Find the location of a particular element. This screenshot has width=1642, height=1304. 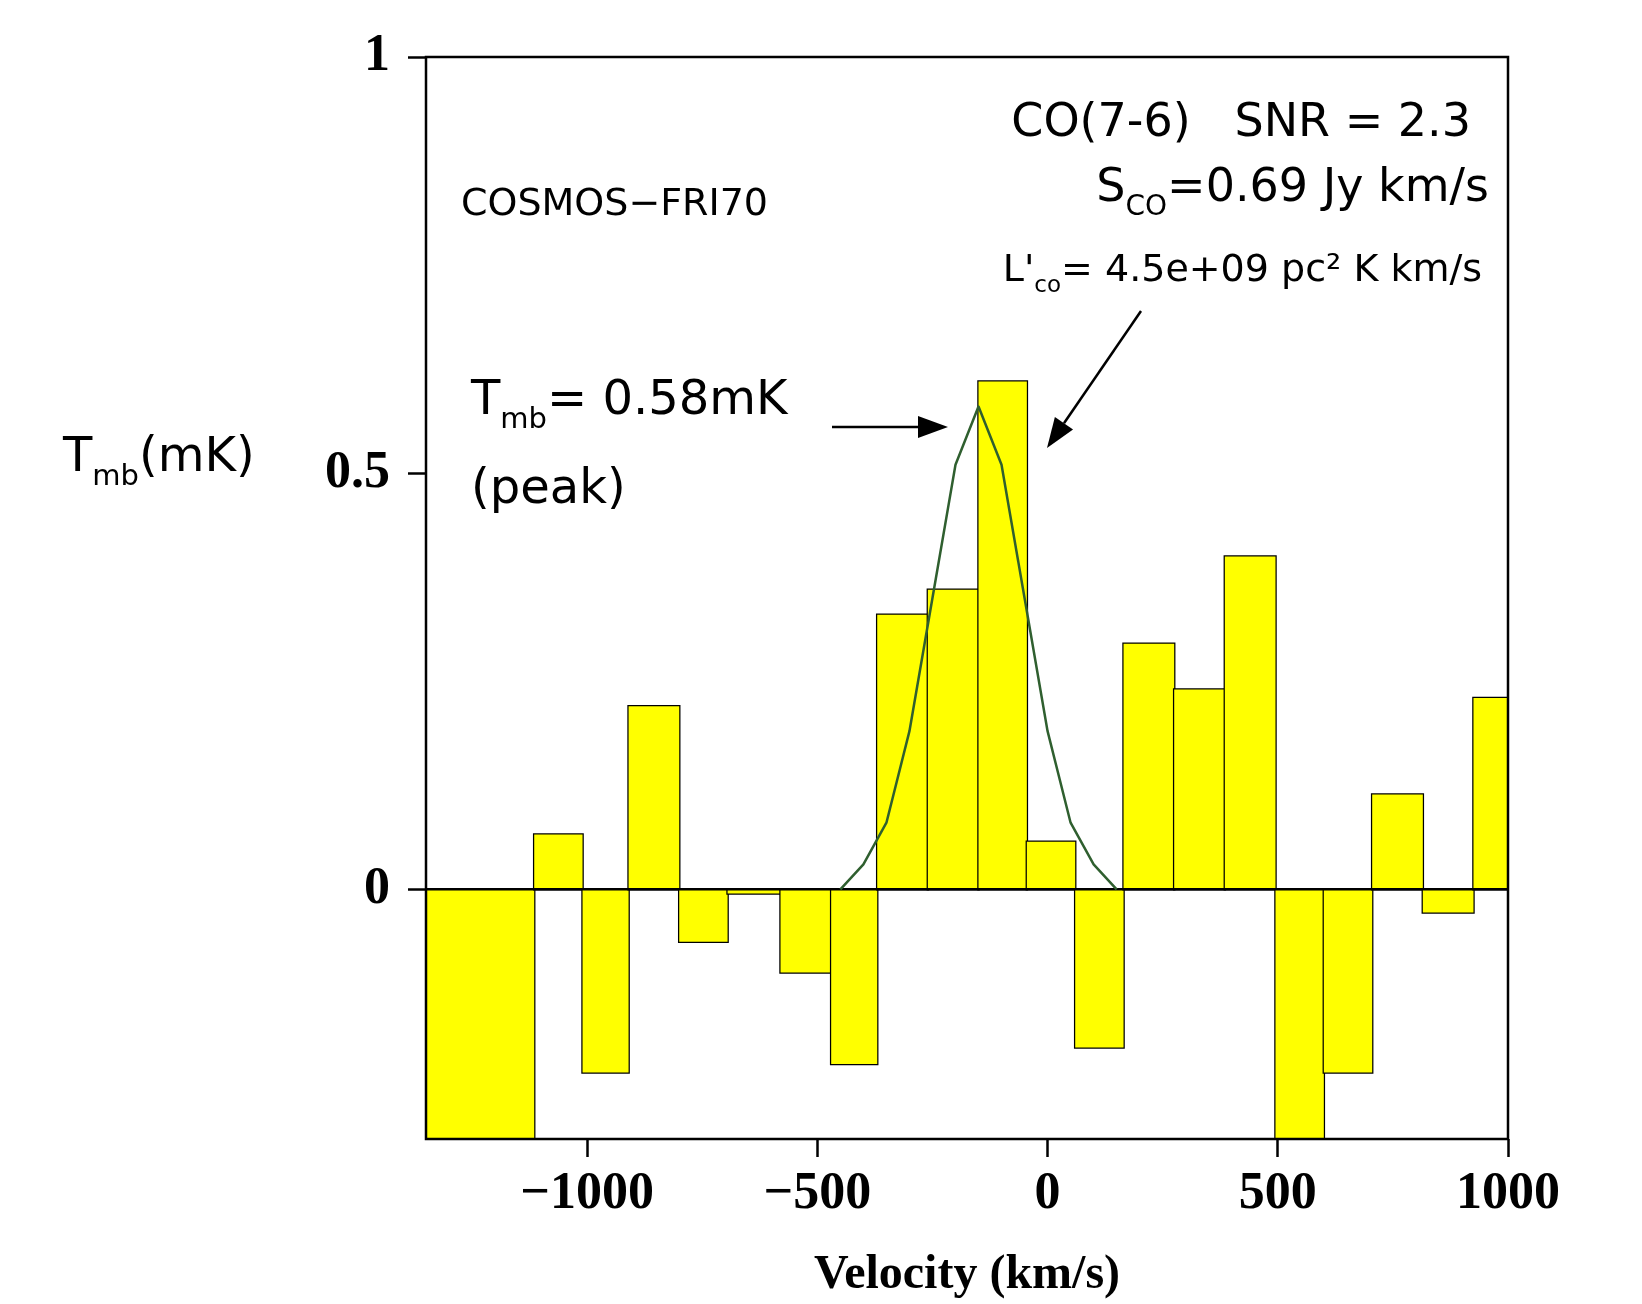

y-tick-label: 1 is located at coordinates (377, 53).